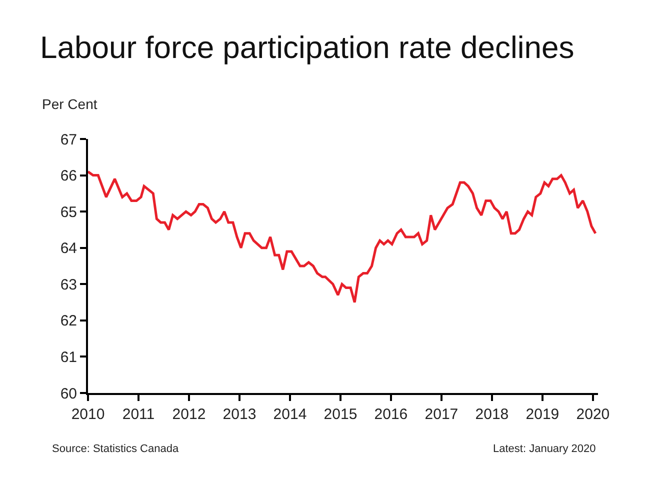  Describe the element at coordinates (68, 321) in the screenshot. I see `y-tick-label: 62` at that location.